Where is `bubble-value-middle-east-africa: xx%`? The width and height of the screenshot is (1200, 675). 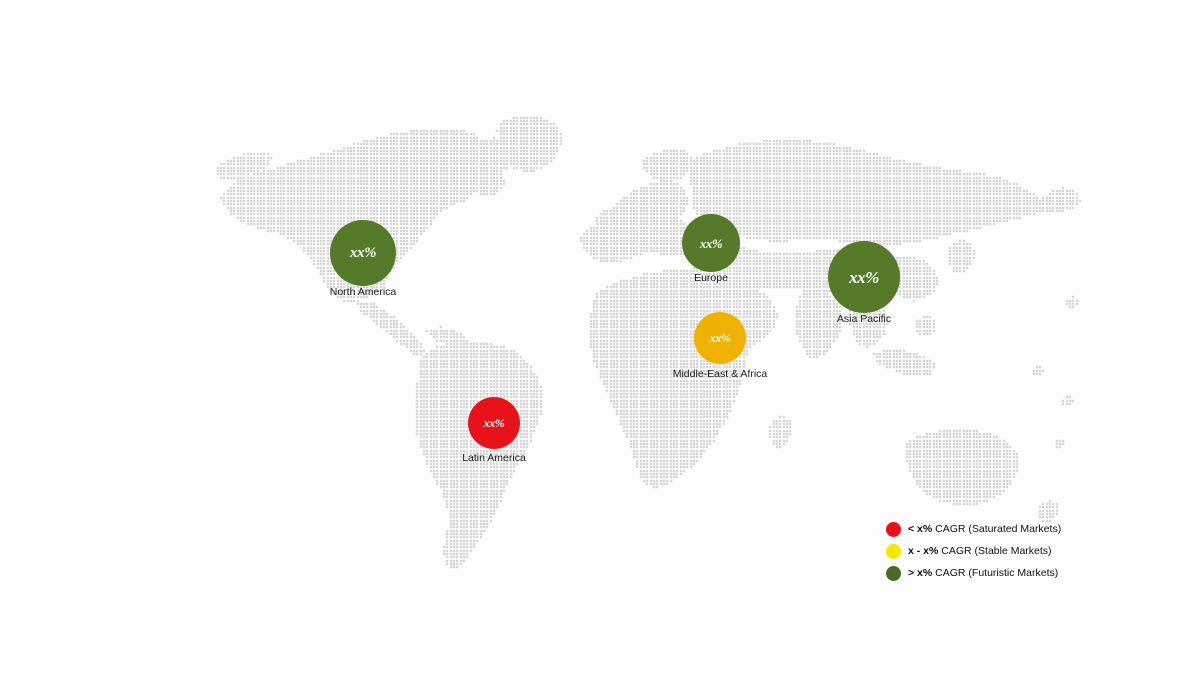 bubble-value-middle-east-africa: xx% is located at coordinates (720, 338).